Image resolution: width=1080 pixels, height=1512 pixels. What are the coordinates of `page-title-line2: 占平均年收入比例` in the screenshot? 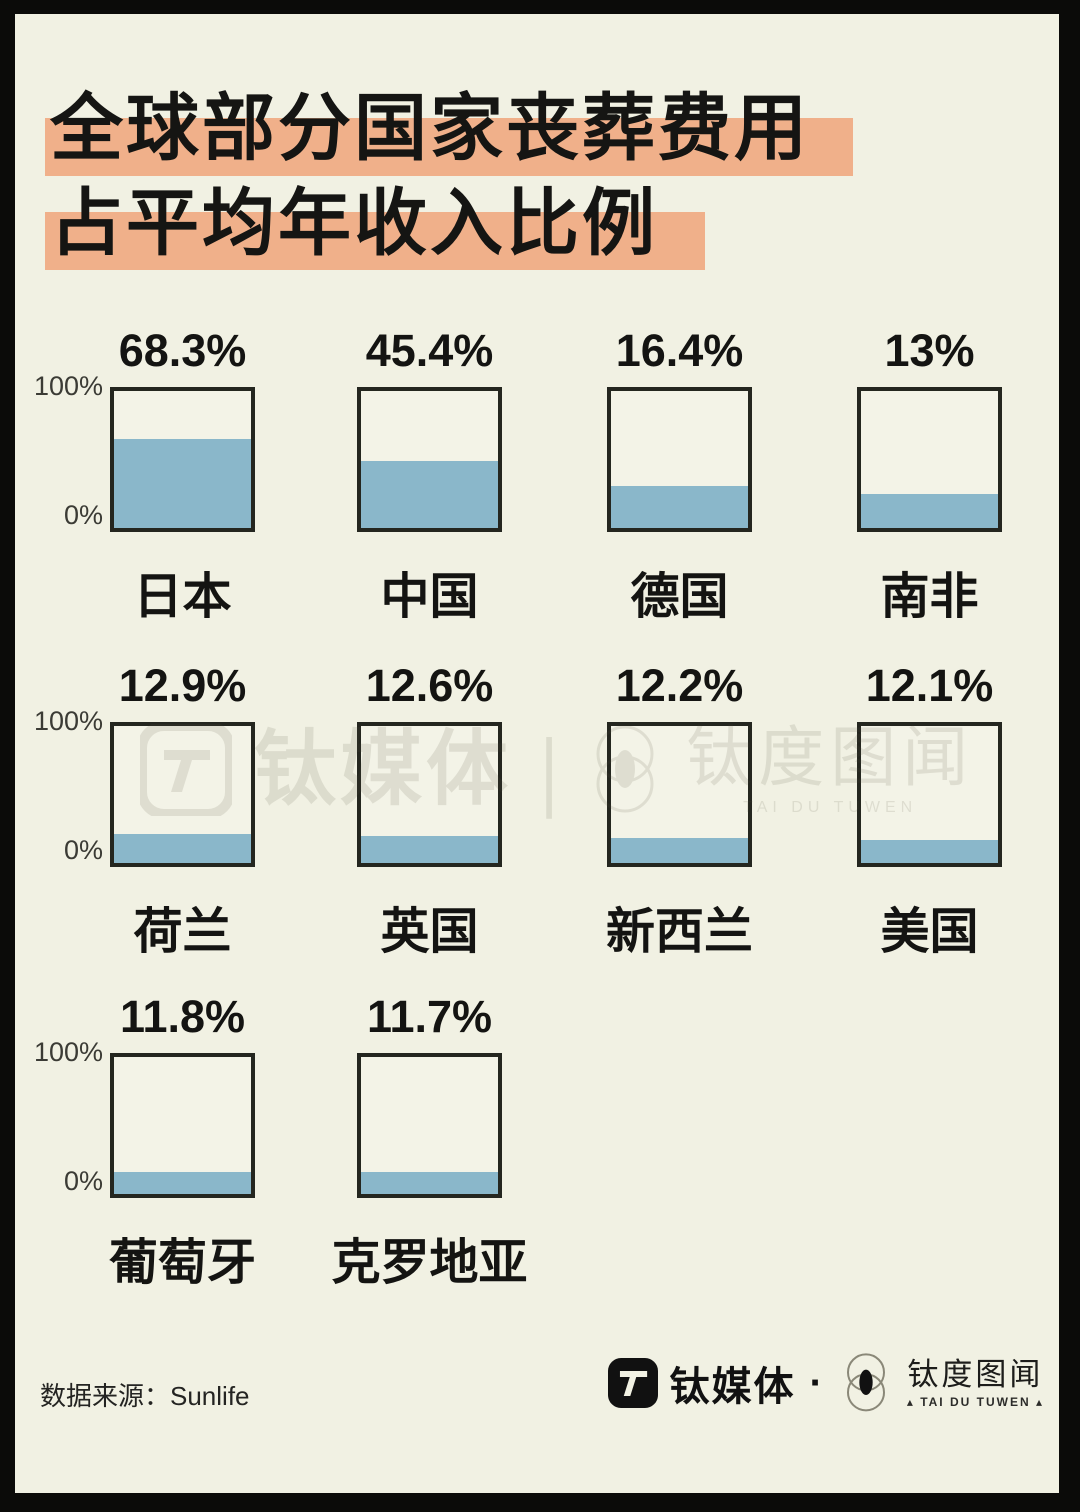 It's located at (354, 223).